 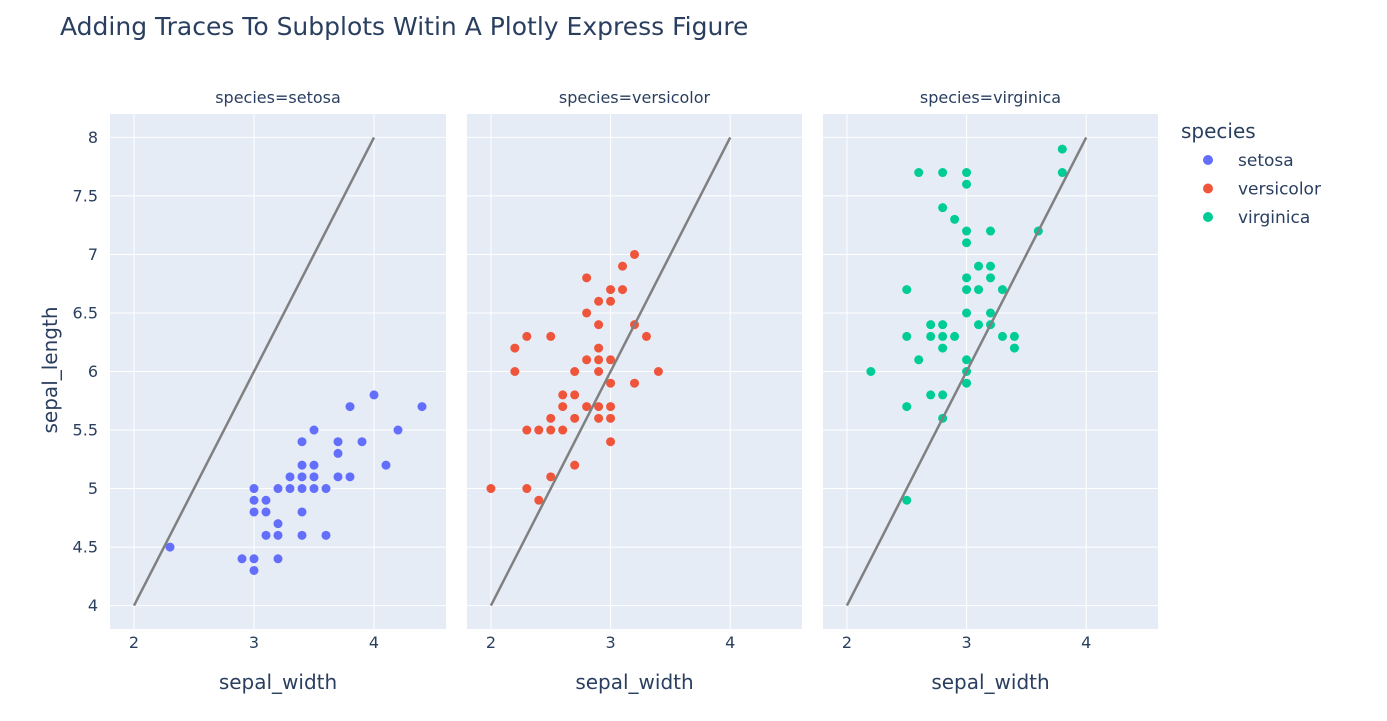 What do you see at coordinates (93, 137) in the screenshot?
I see `y-tick-label: 8` at bounding box center [93, 137].